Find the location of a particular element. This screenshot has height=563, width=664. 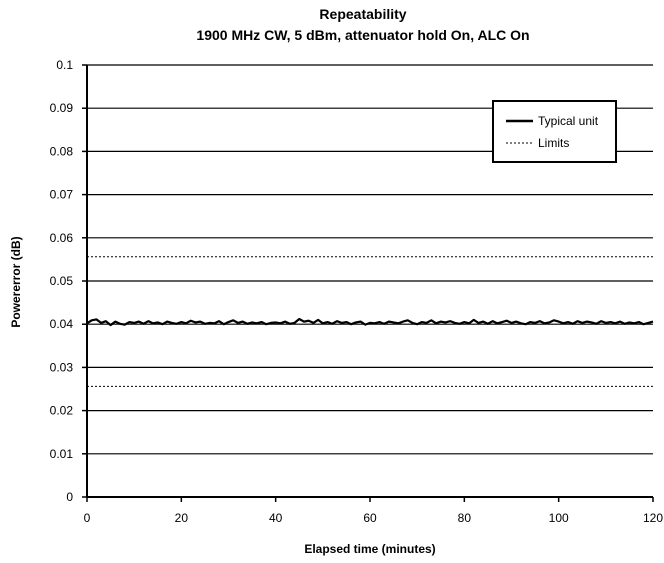

legend-box is located at coordinates (554, 131).